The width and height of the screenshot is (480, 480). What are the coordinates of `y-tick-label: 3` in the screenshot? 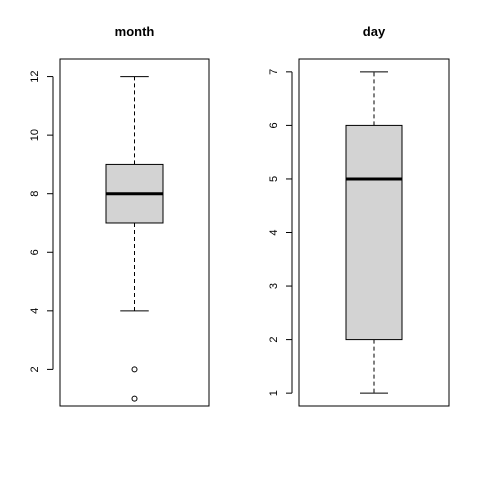 It's located at (274, 286).